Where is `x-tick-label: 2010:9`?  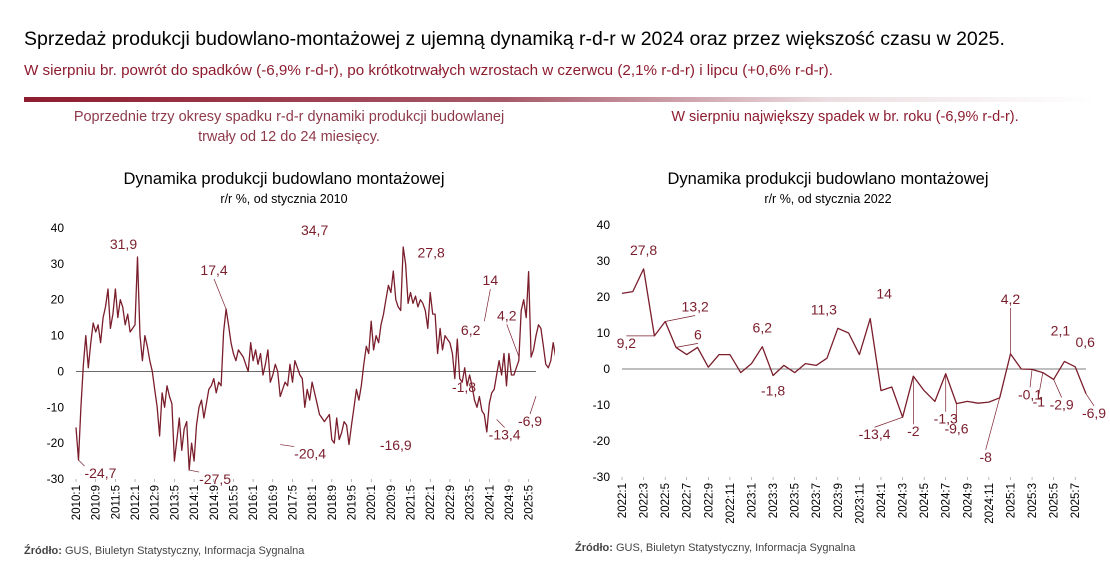
x-tick-label: 2010:9 is located at coordinates (97, 502).